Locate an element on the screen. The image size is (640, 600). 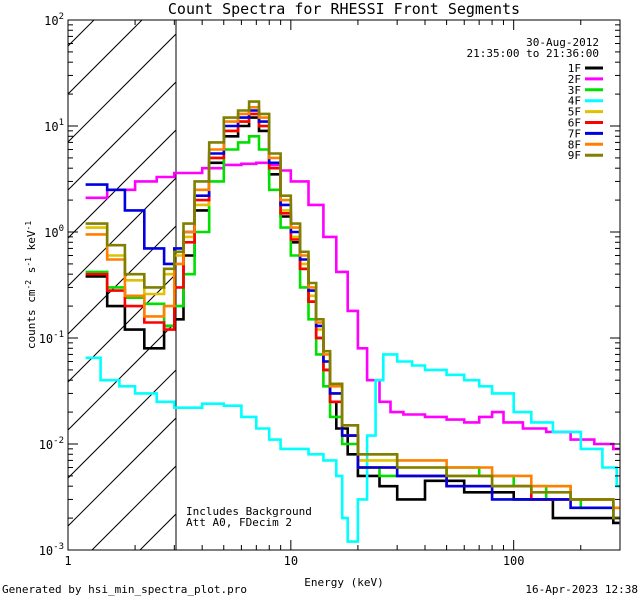
x-tick-label: 100 is located at coordinates (514, 561).